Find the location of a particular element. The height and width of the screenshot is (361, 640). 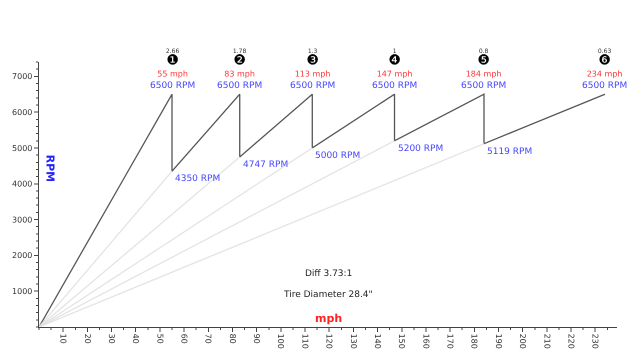

x-tick-label: 20 is located at coordinates (87, 339).